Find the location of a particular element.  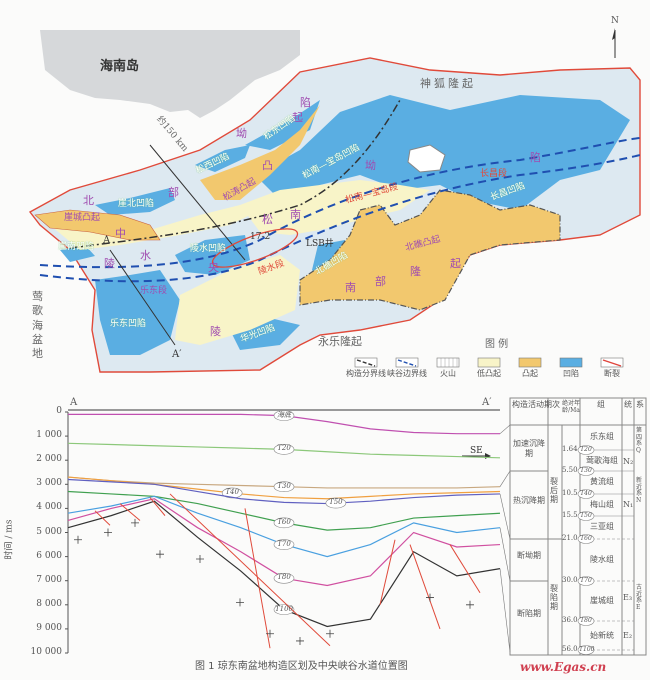

age-horizon: T40 is located at coordinates (586, 493).